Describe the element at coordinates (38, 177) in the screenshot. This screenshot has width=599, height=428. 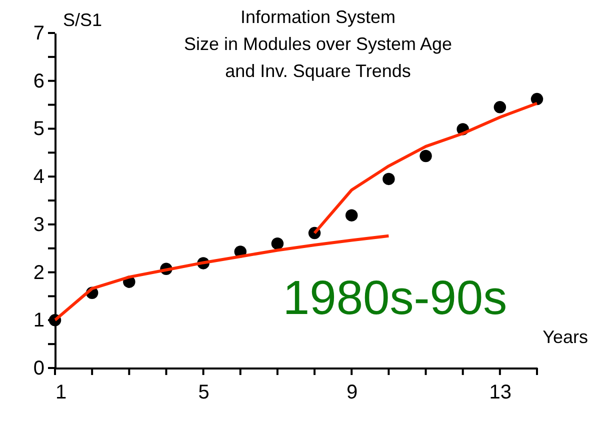
I see `y-tick-label: 4` at that location.